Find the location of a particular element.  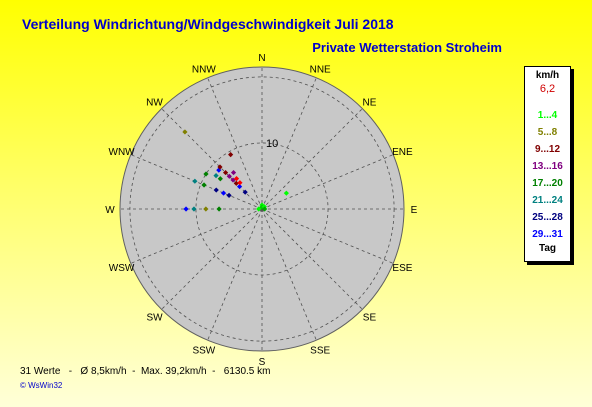

legend-unit: km/h is located at coordinates (547, 75).